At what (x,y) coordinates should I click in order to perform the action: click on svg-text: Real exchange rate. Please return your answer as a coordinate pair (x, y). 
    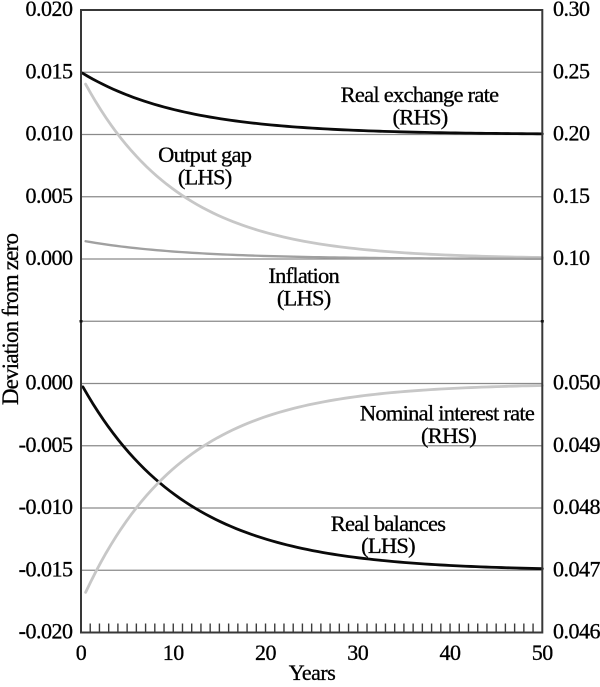
    Looking at the image, I should click on (420, 94).